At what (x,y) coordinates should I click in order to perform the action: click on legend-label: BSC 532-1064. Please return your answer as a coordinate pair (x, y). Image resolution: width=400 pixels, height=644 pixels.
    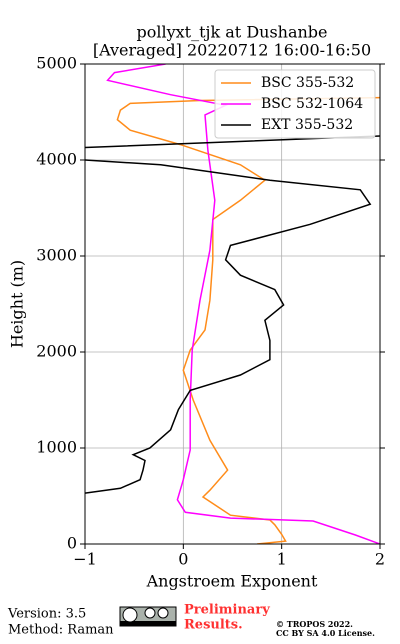
    Looking at the image, I should click on (312, 104).